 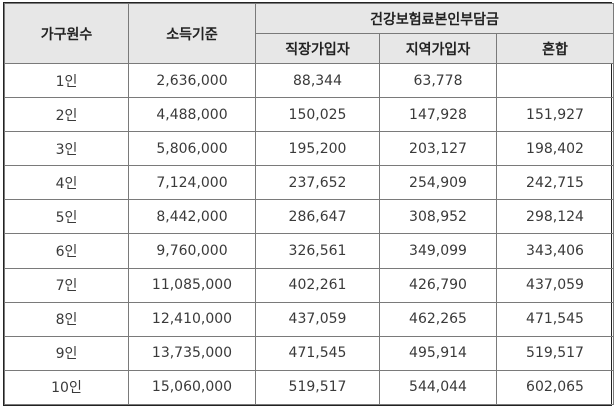 I want to click on cell-mixed: 242,715, so click(x=555, y=183).